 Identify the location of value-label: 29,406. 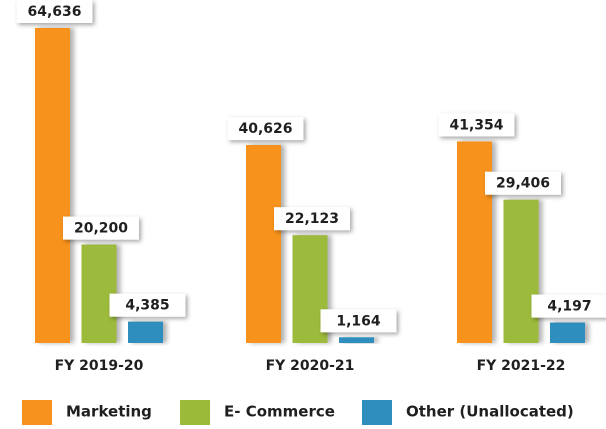
(523, 184).